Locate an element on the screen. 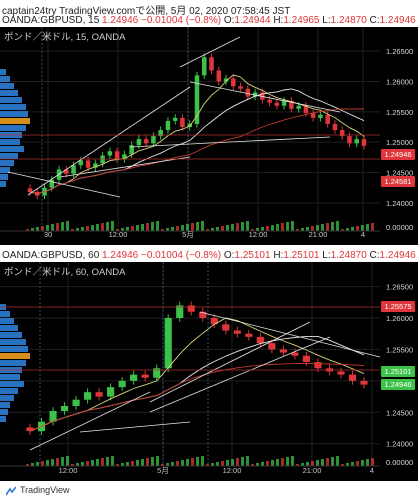  bottom-open-label: O: is located at coordinates (229, 255).